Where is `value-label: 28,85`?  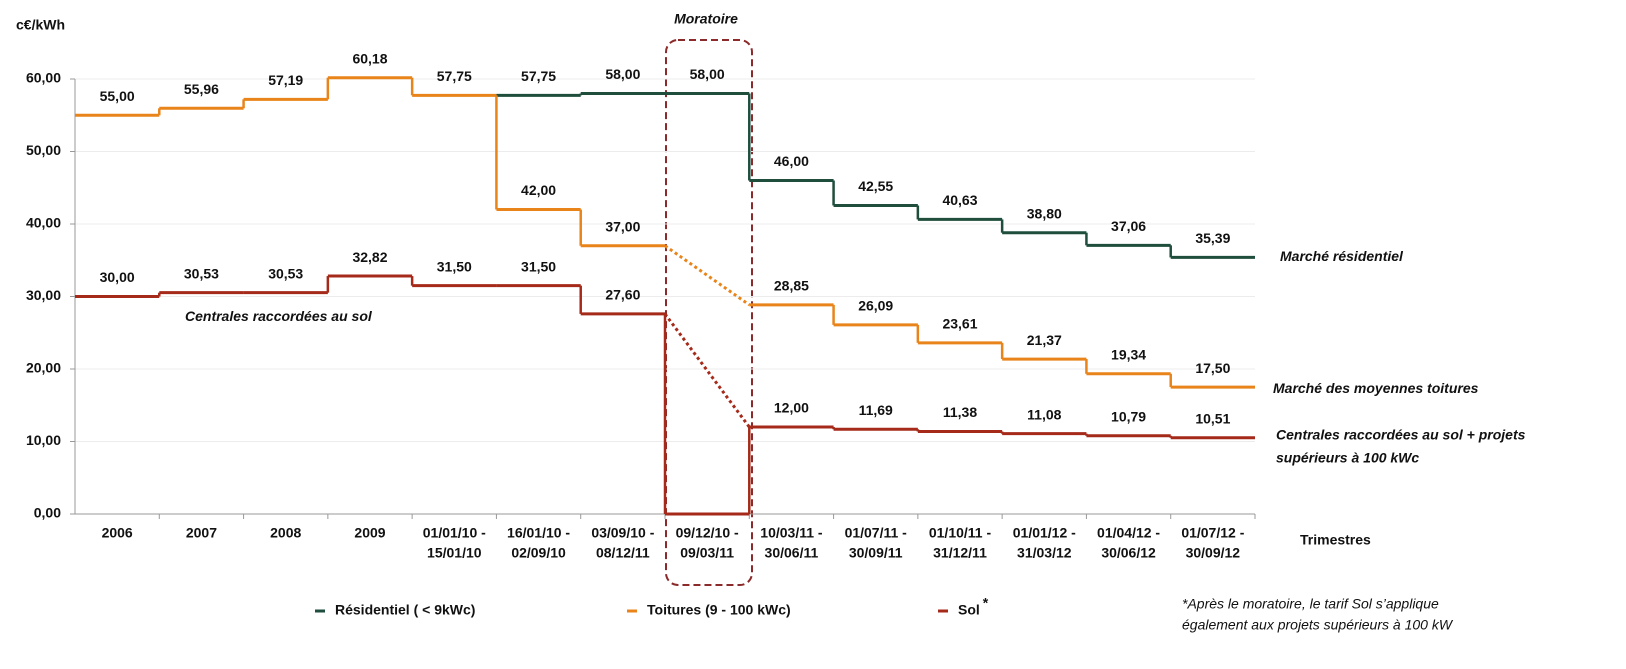
value-label: 28,85 is located at coordinates (791, 286).